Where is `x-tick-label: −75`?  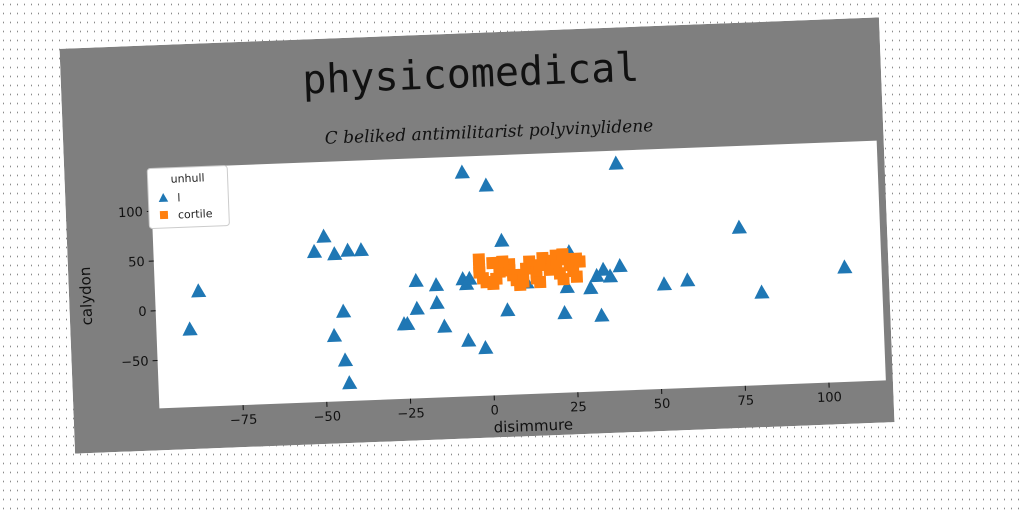 x-tick-label: −75 is located at coordinates (244, 421).